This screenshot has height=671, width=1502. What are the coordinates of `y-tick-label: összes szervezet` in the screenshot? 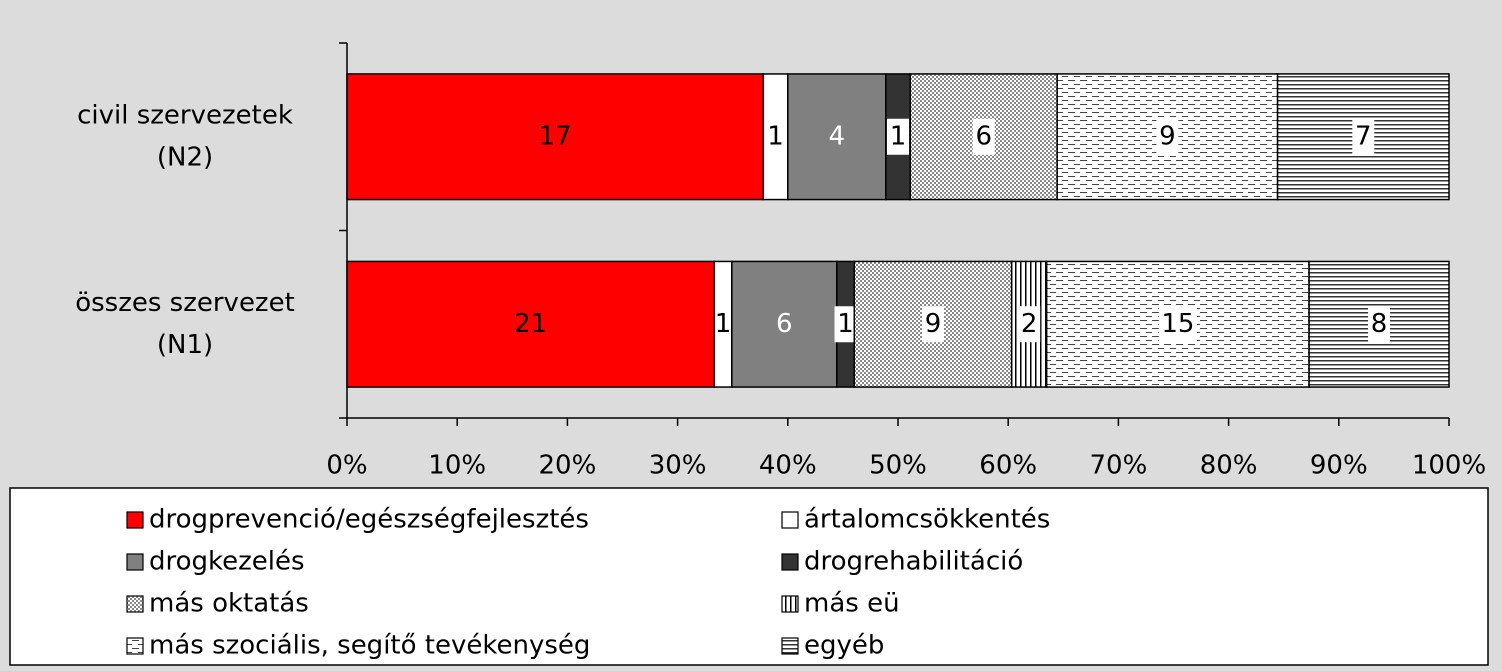 It's located at (185, 303).